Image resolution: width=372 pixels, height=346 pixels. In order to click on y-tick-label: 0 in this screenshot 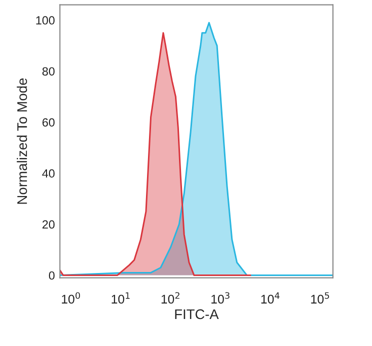, I will do `click(51, 275)`.